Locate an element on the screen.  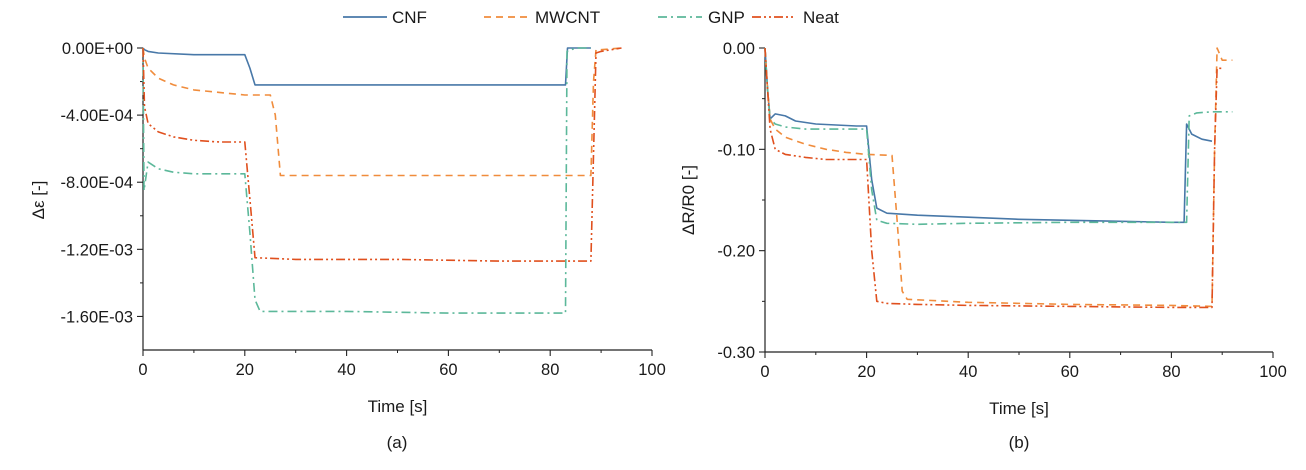
legend-label-neat: Neat is located at coordinates (821, 17).